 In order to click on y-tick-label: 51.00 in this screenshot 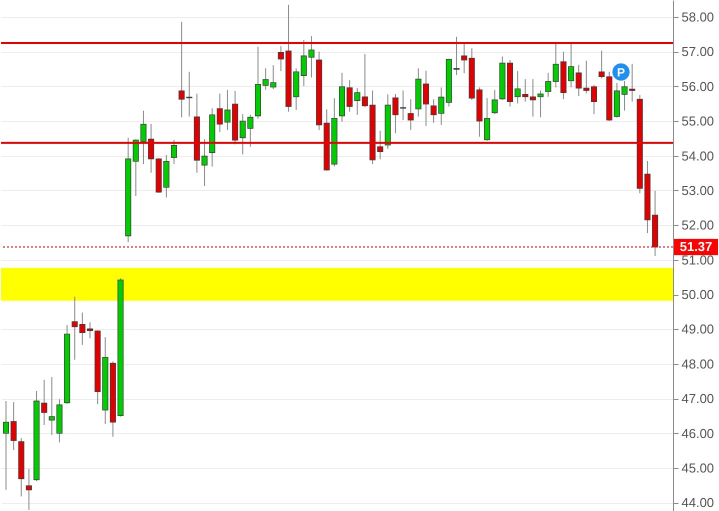, I will do `click(698, 260)`.